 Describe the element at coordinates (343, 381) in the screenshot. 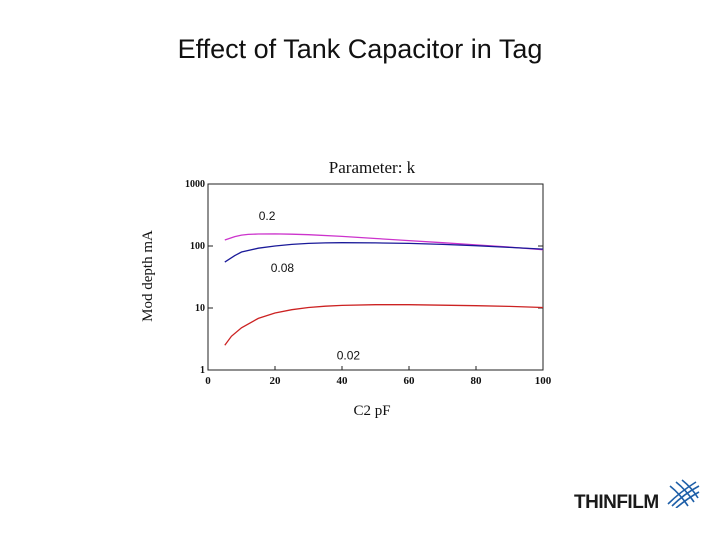

I see `x-tick-label: 40` at that location.